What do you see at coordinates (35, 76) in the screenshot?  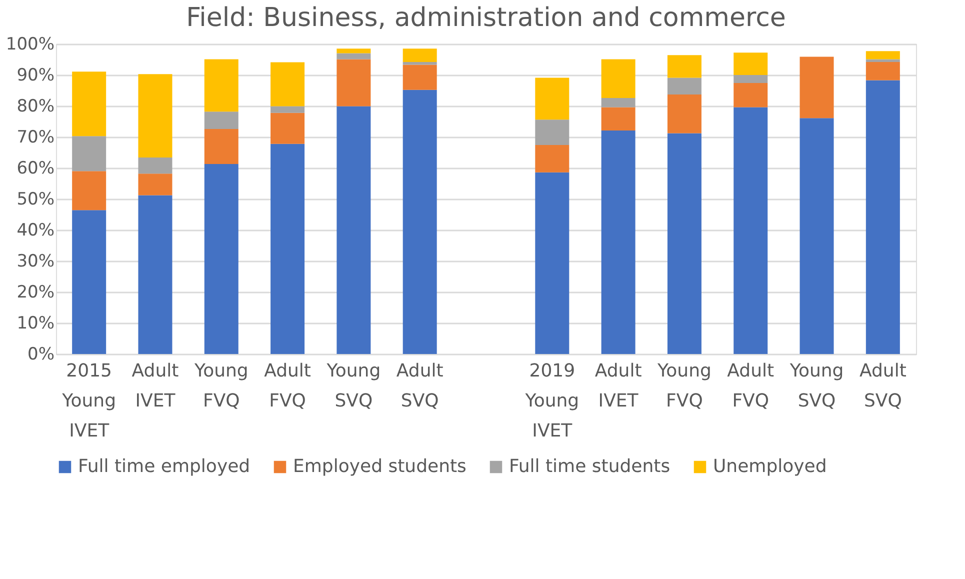 I see `y-tick-label: 90%` at bounding box center [35, 76].